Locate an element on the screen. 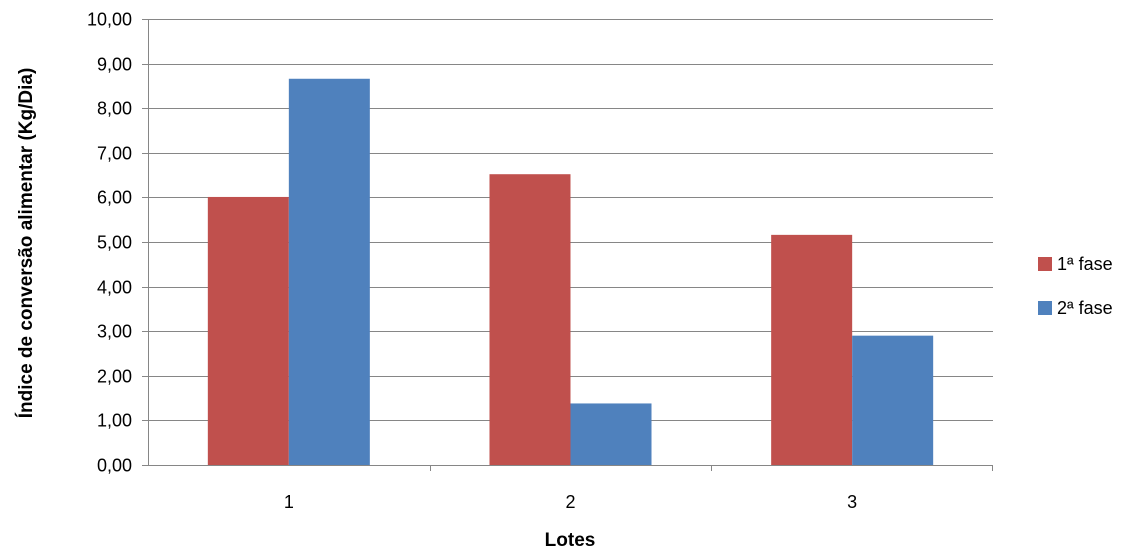 This screenshot has height=556, width=1136. y-tick-label: 1,00 is located at coordinates (114, 421).